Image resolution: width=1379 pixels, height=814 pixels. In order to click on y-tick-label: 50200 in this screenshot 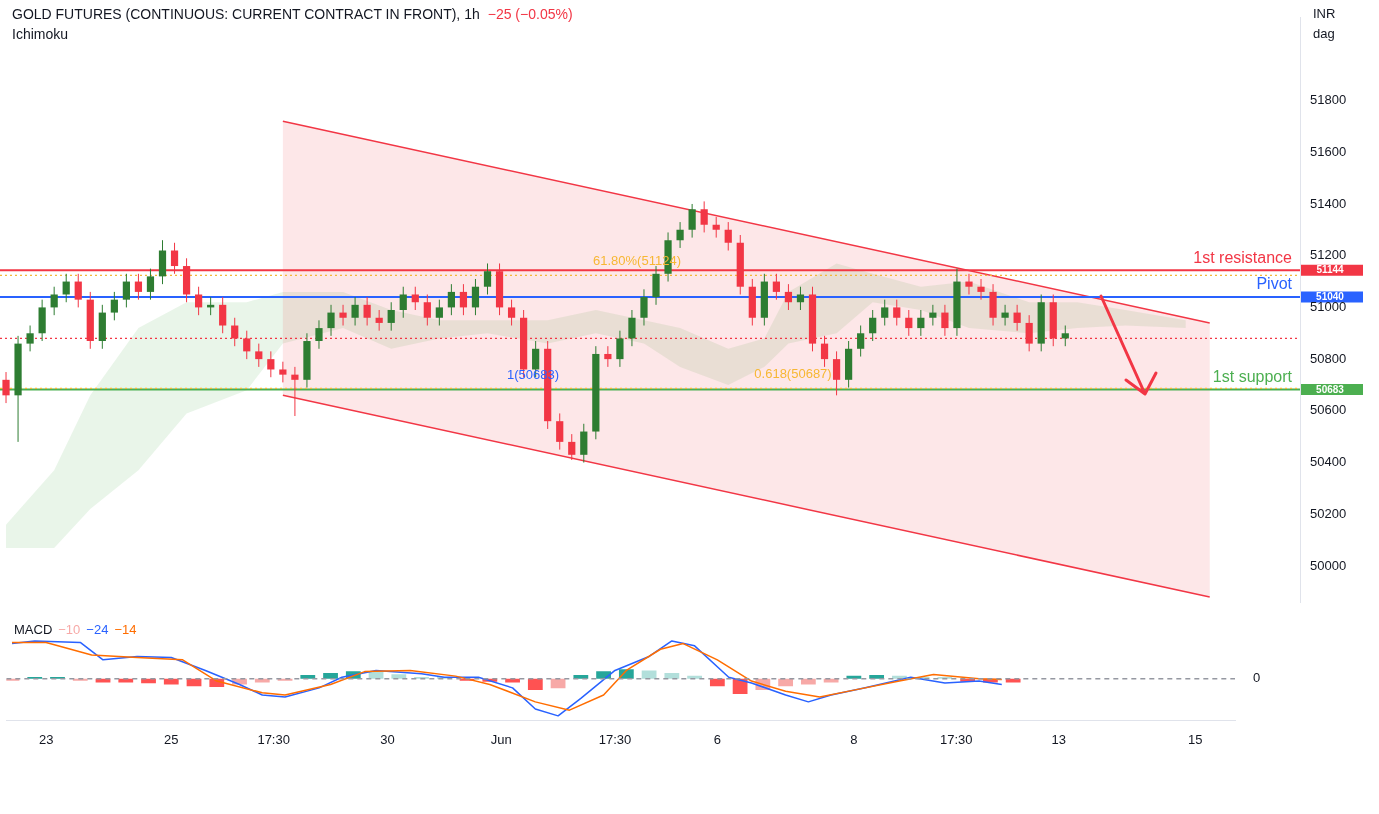, I will do `click(1328, 513)`.